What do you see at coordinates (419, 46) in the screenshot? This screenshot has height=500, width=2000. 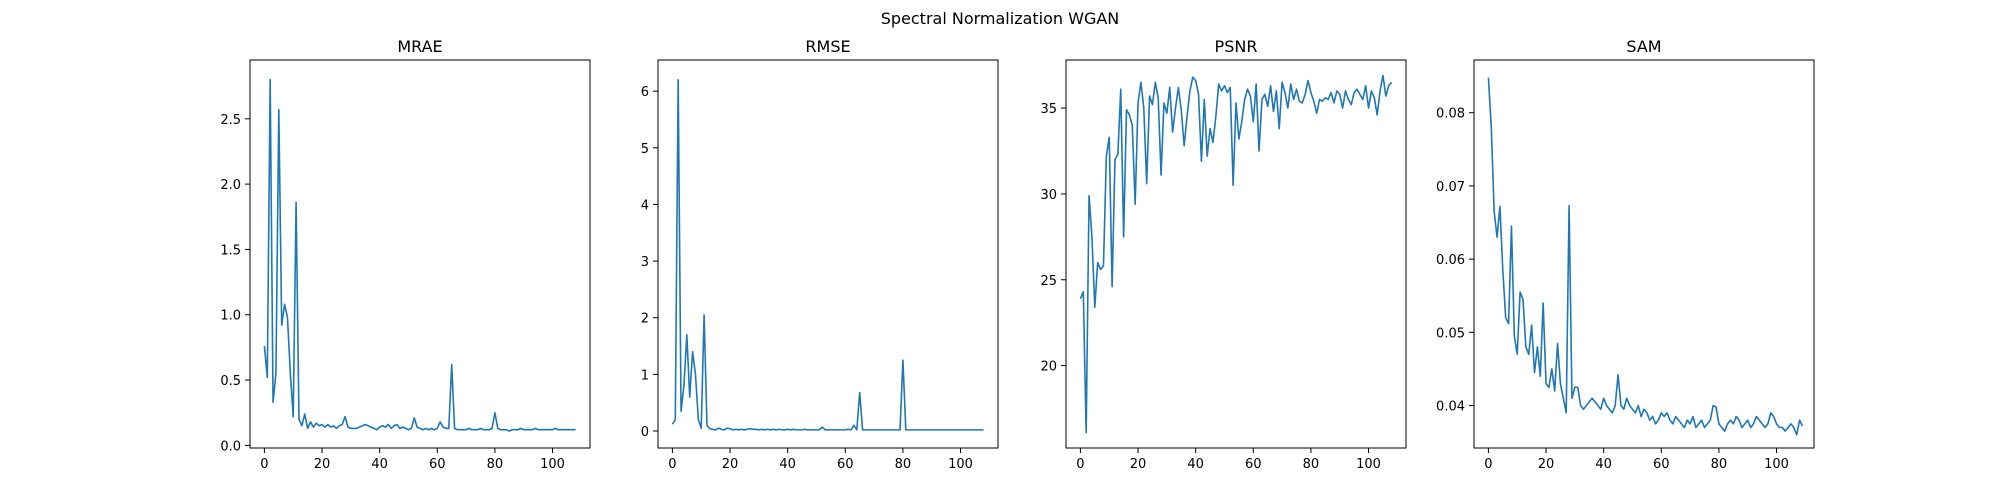 I see `subplot-title: MRAE` at bounding box center [419, 46].